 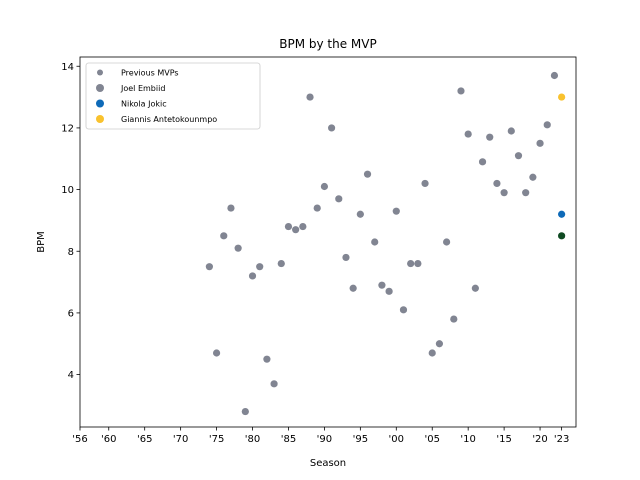 What do you see at coordinates (328, 463) in the screenshot?
I see `x-axis-label: Season` at bounding box center [328, 463].